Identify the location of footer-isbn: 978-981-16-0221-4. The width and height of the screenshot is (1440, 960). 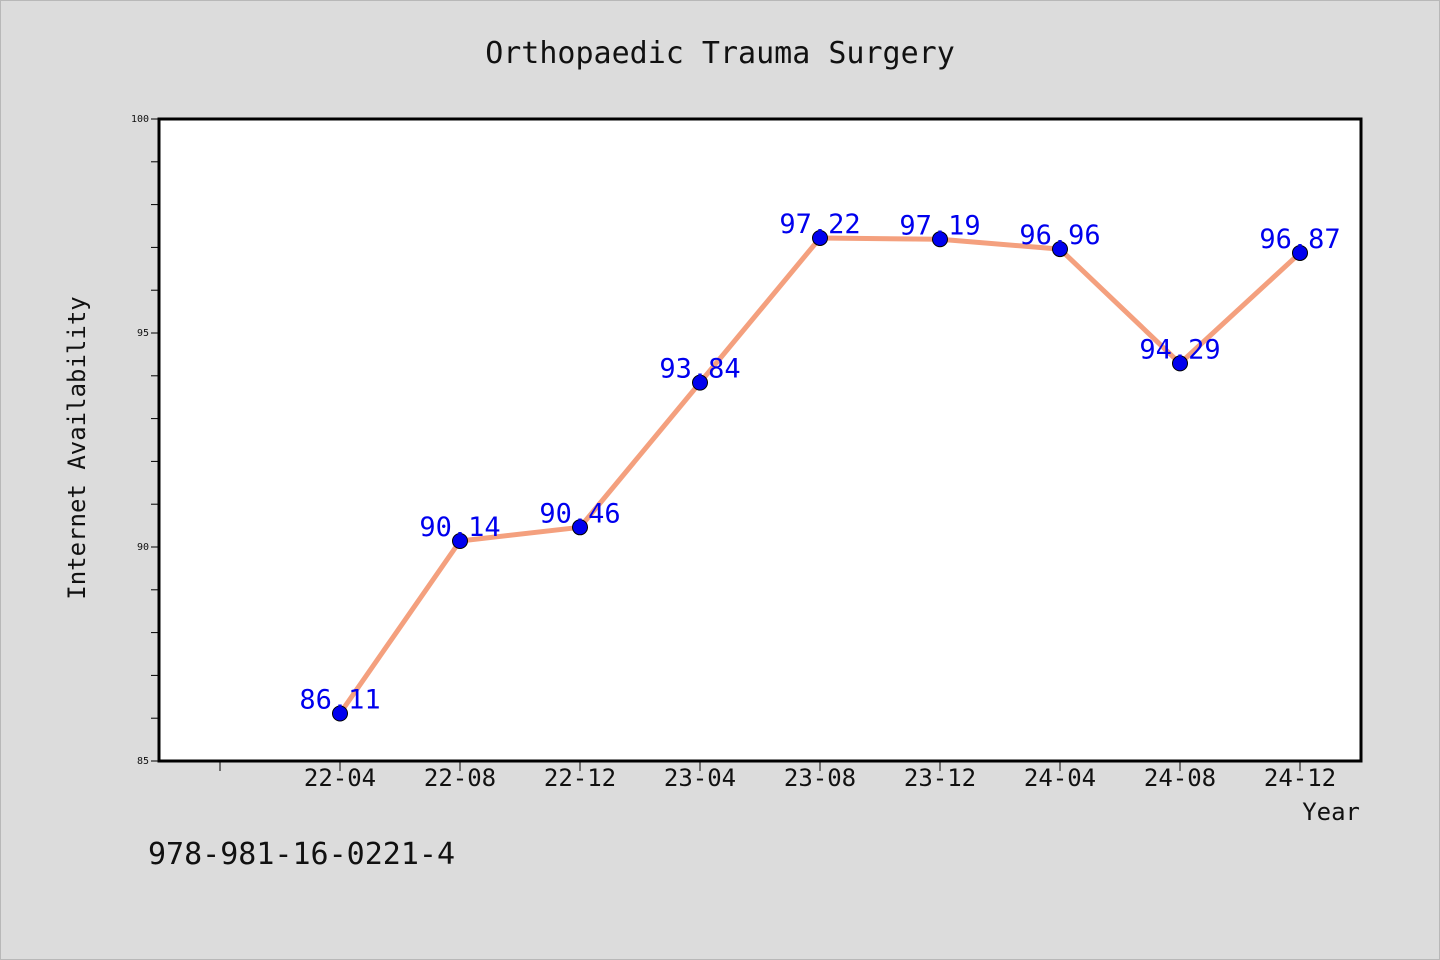
(301, 854).